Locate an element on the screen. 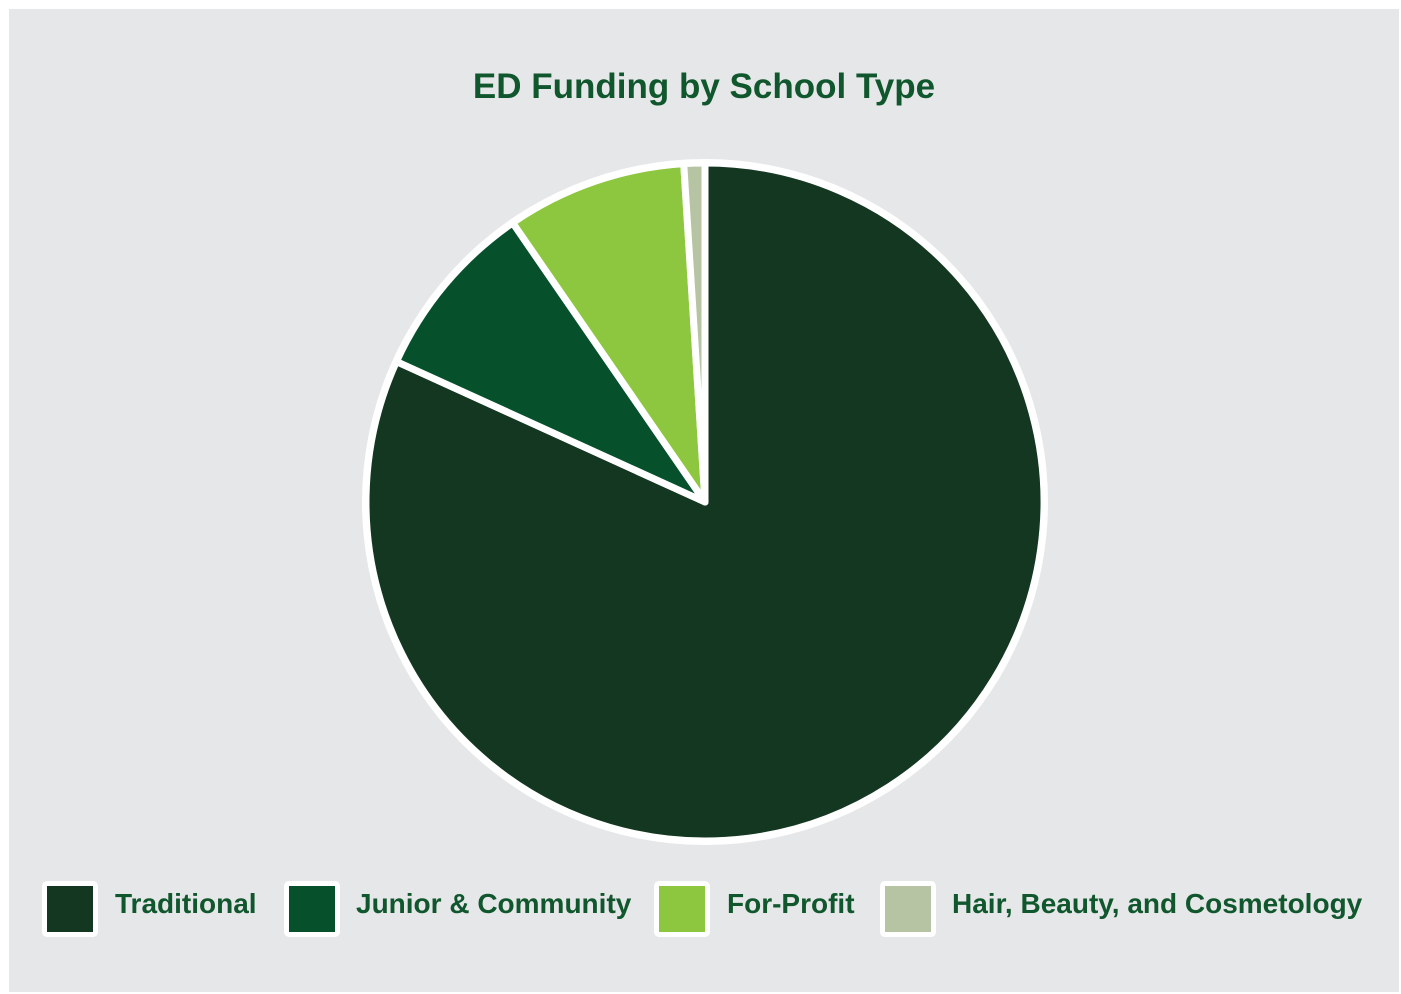 This screenshot has width=1401, height=994. legend-swatch-hair-beauty-cosmetology is located at coordinates (908, 909).